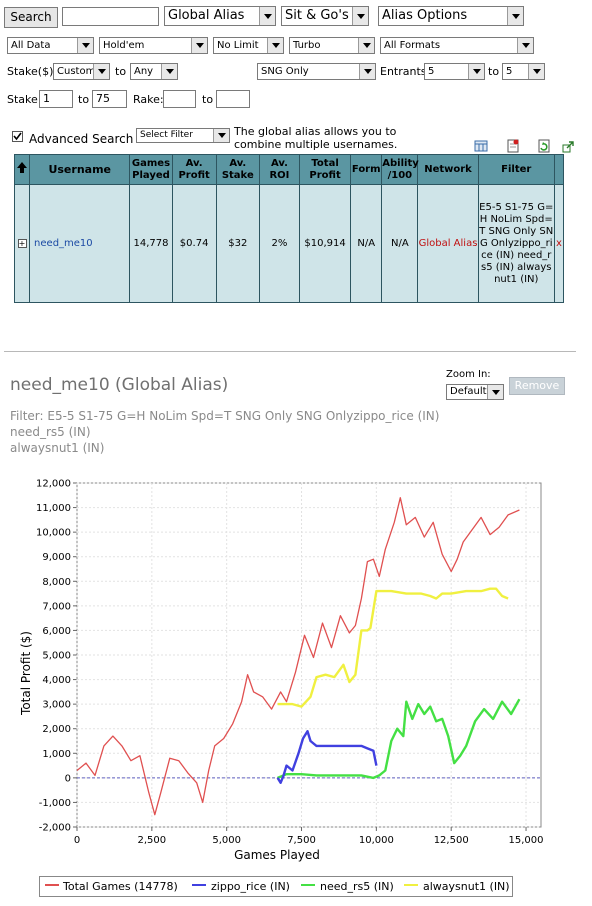  I want to click on col-games-played: Games Played, so click(151, 169).